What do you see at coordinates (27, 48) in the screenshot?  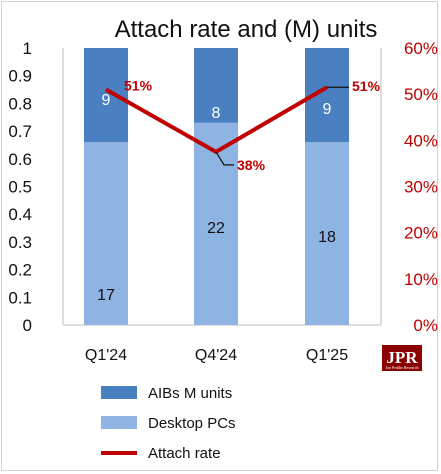 I see `left-tick-label: 1` at bounding box center [27, 48].